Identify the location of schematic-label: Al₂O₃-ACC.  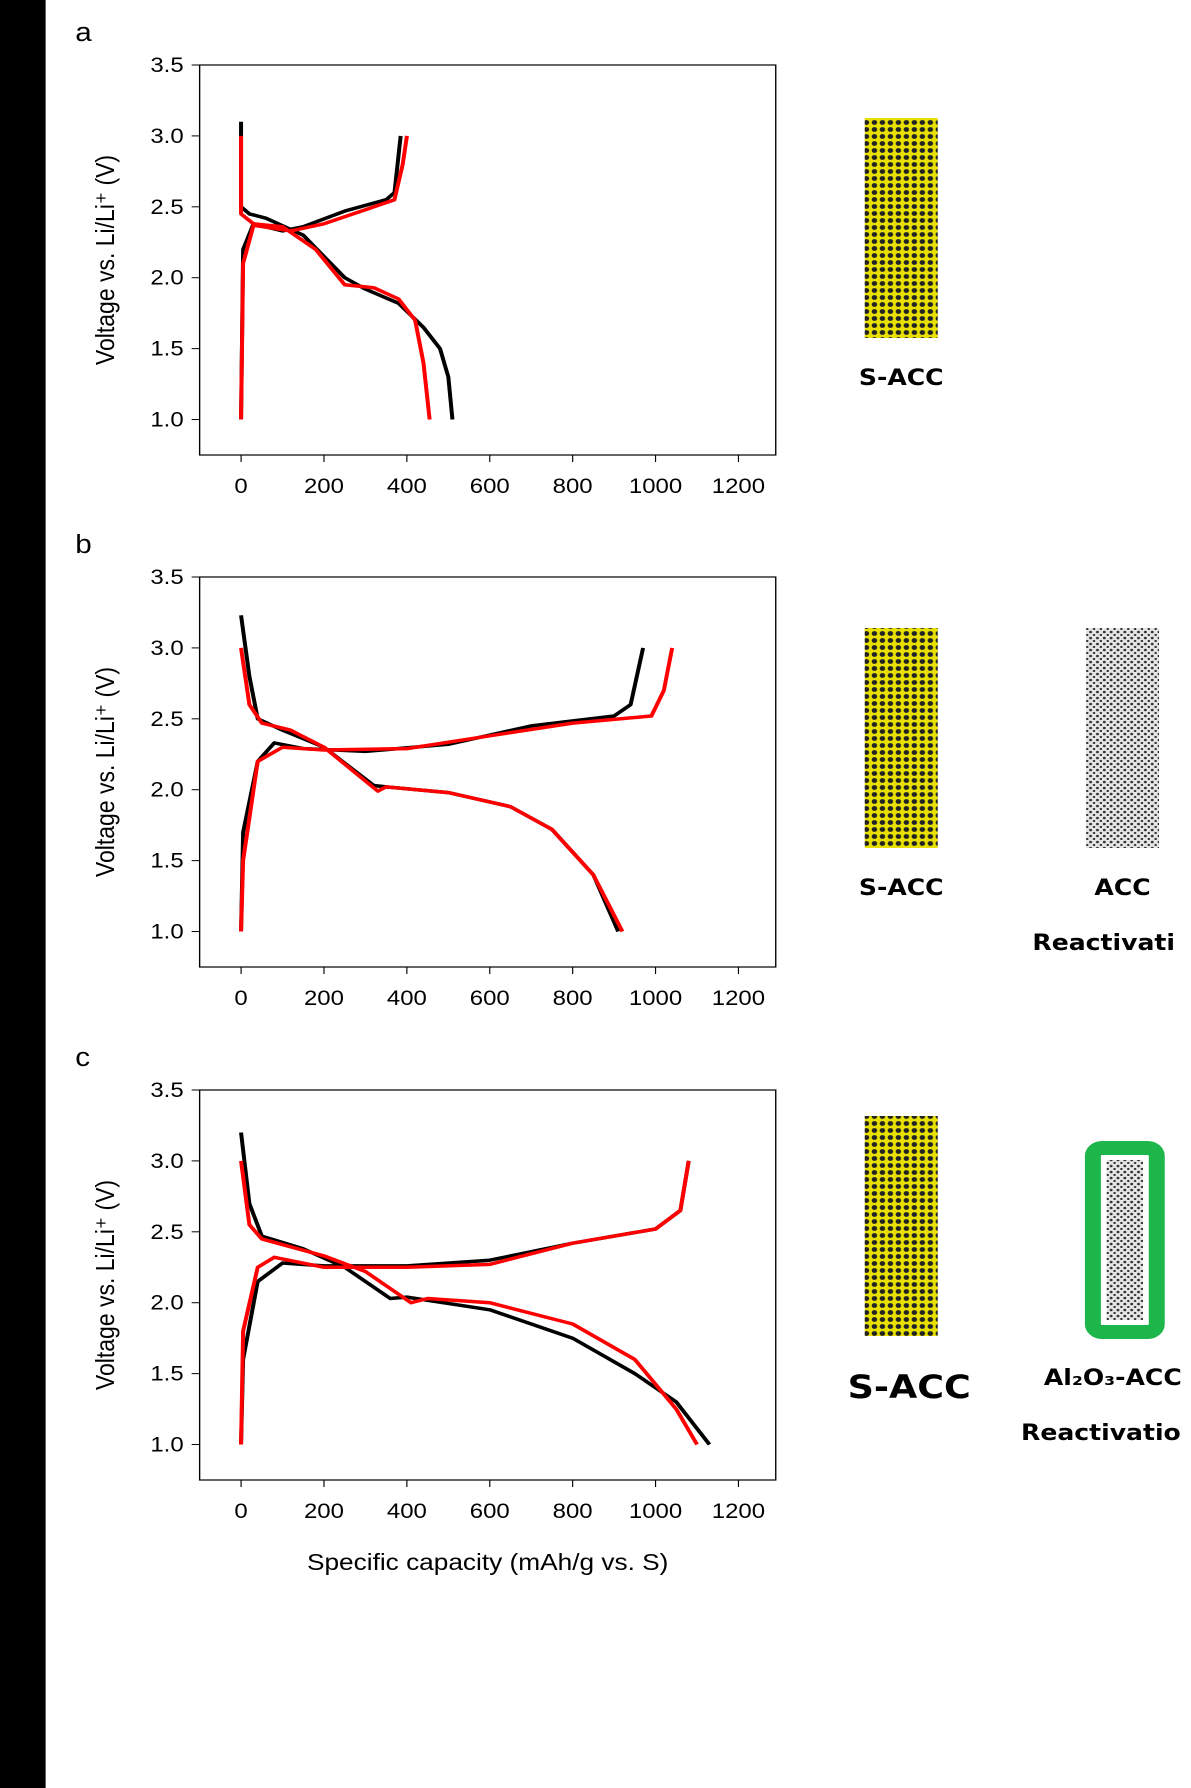
(1113, 1377).